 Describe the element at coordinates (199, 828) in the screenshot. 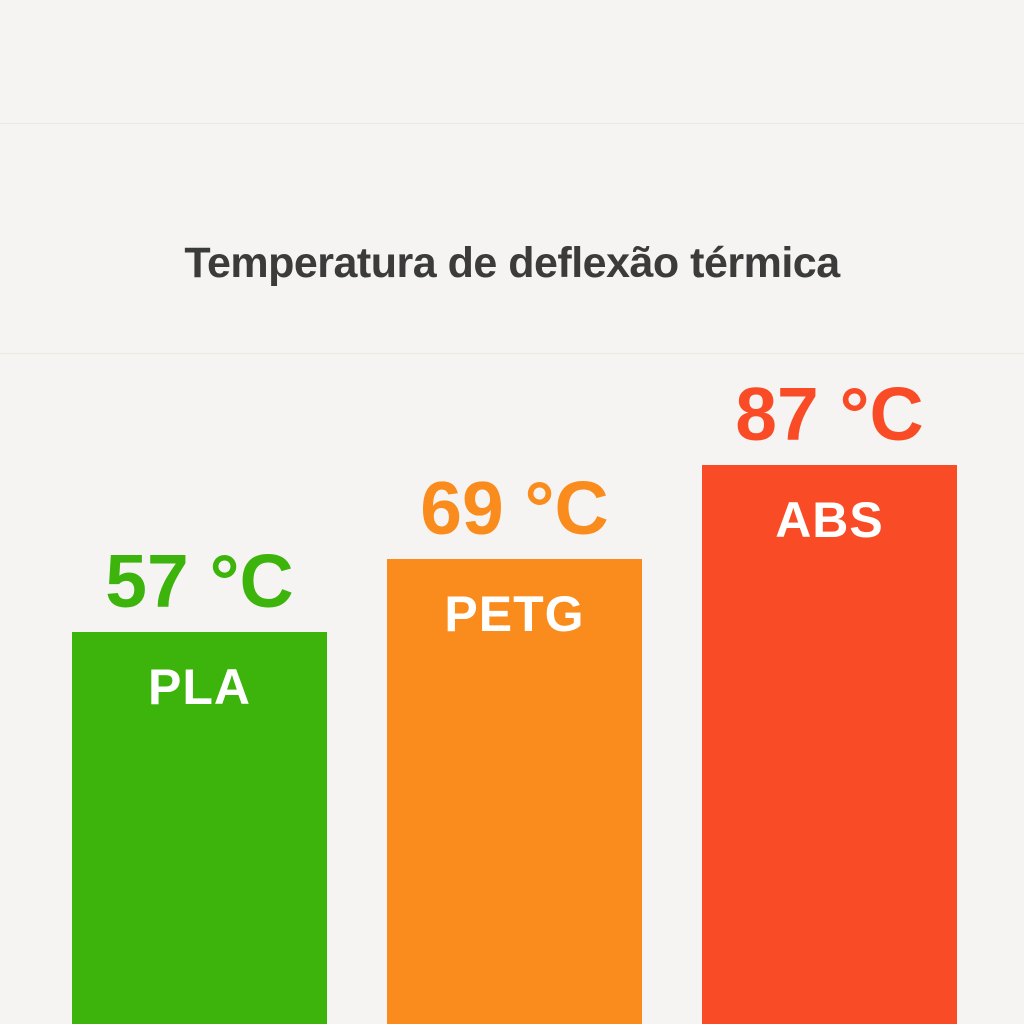

I see `bar-pla: PLA` at that location.